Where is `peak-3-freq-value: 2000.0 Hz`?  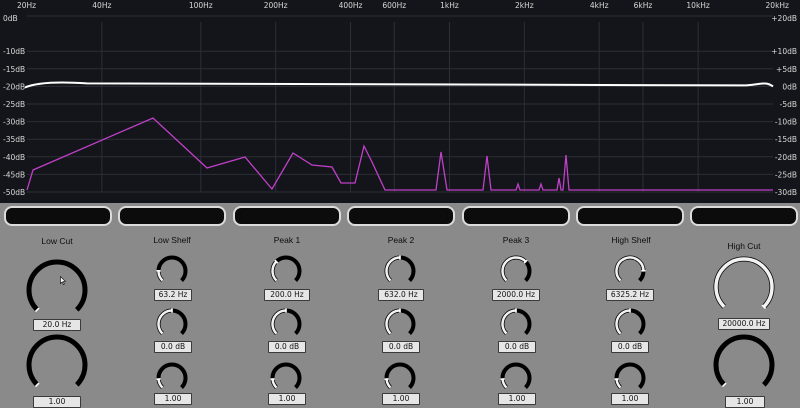 peak-3-freq-value: 2000.0 Hz is located at coordinates (516, 295).